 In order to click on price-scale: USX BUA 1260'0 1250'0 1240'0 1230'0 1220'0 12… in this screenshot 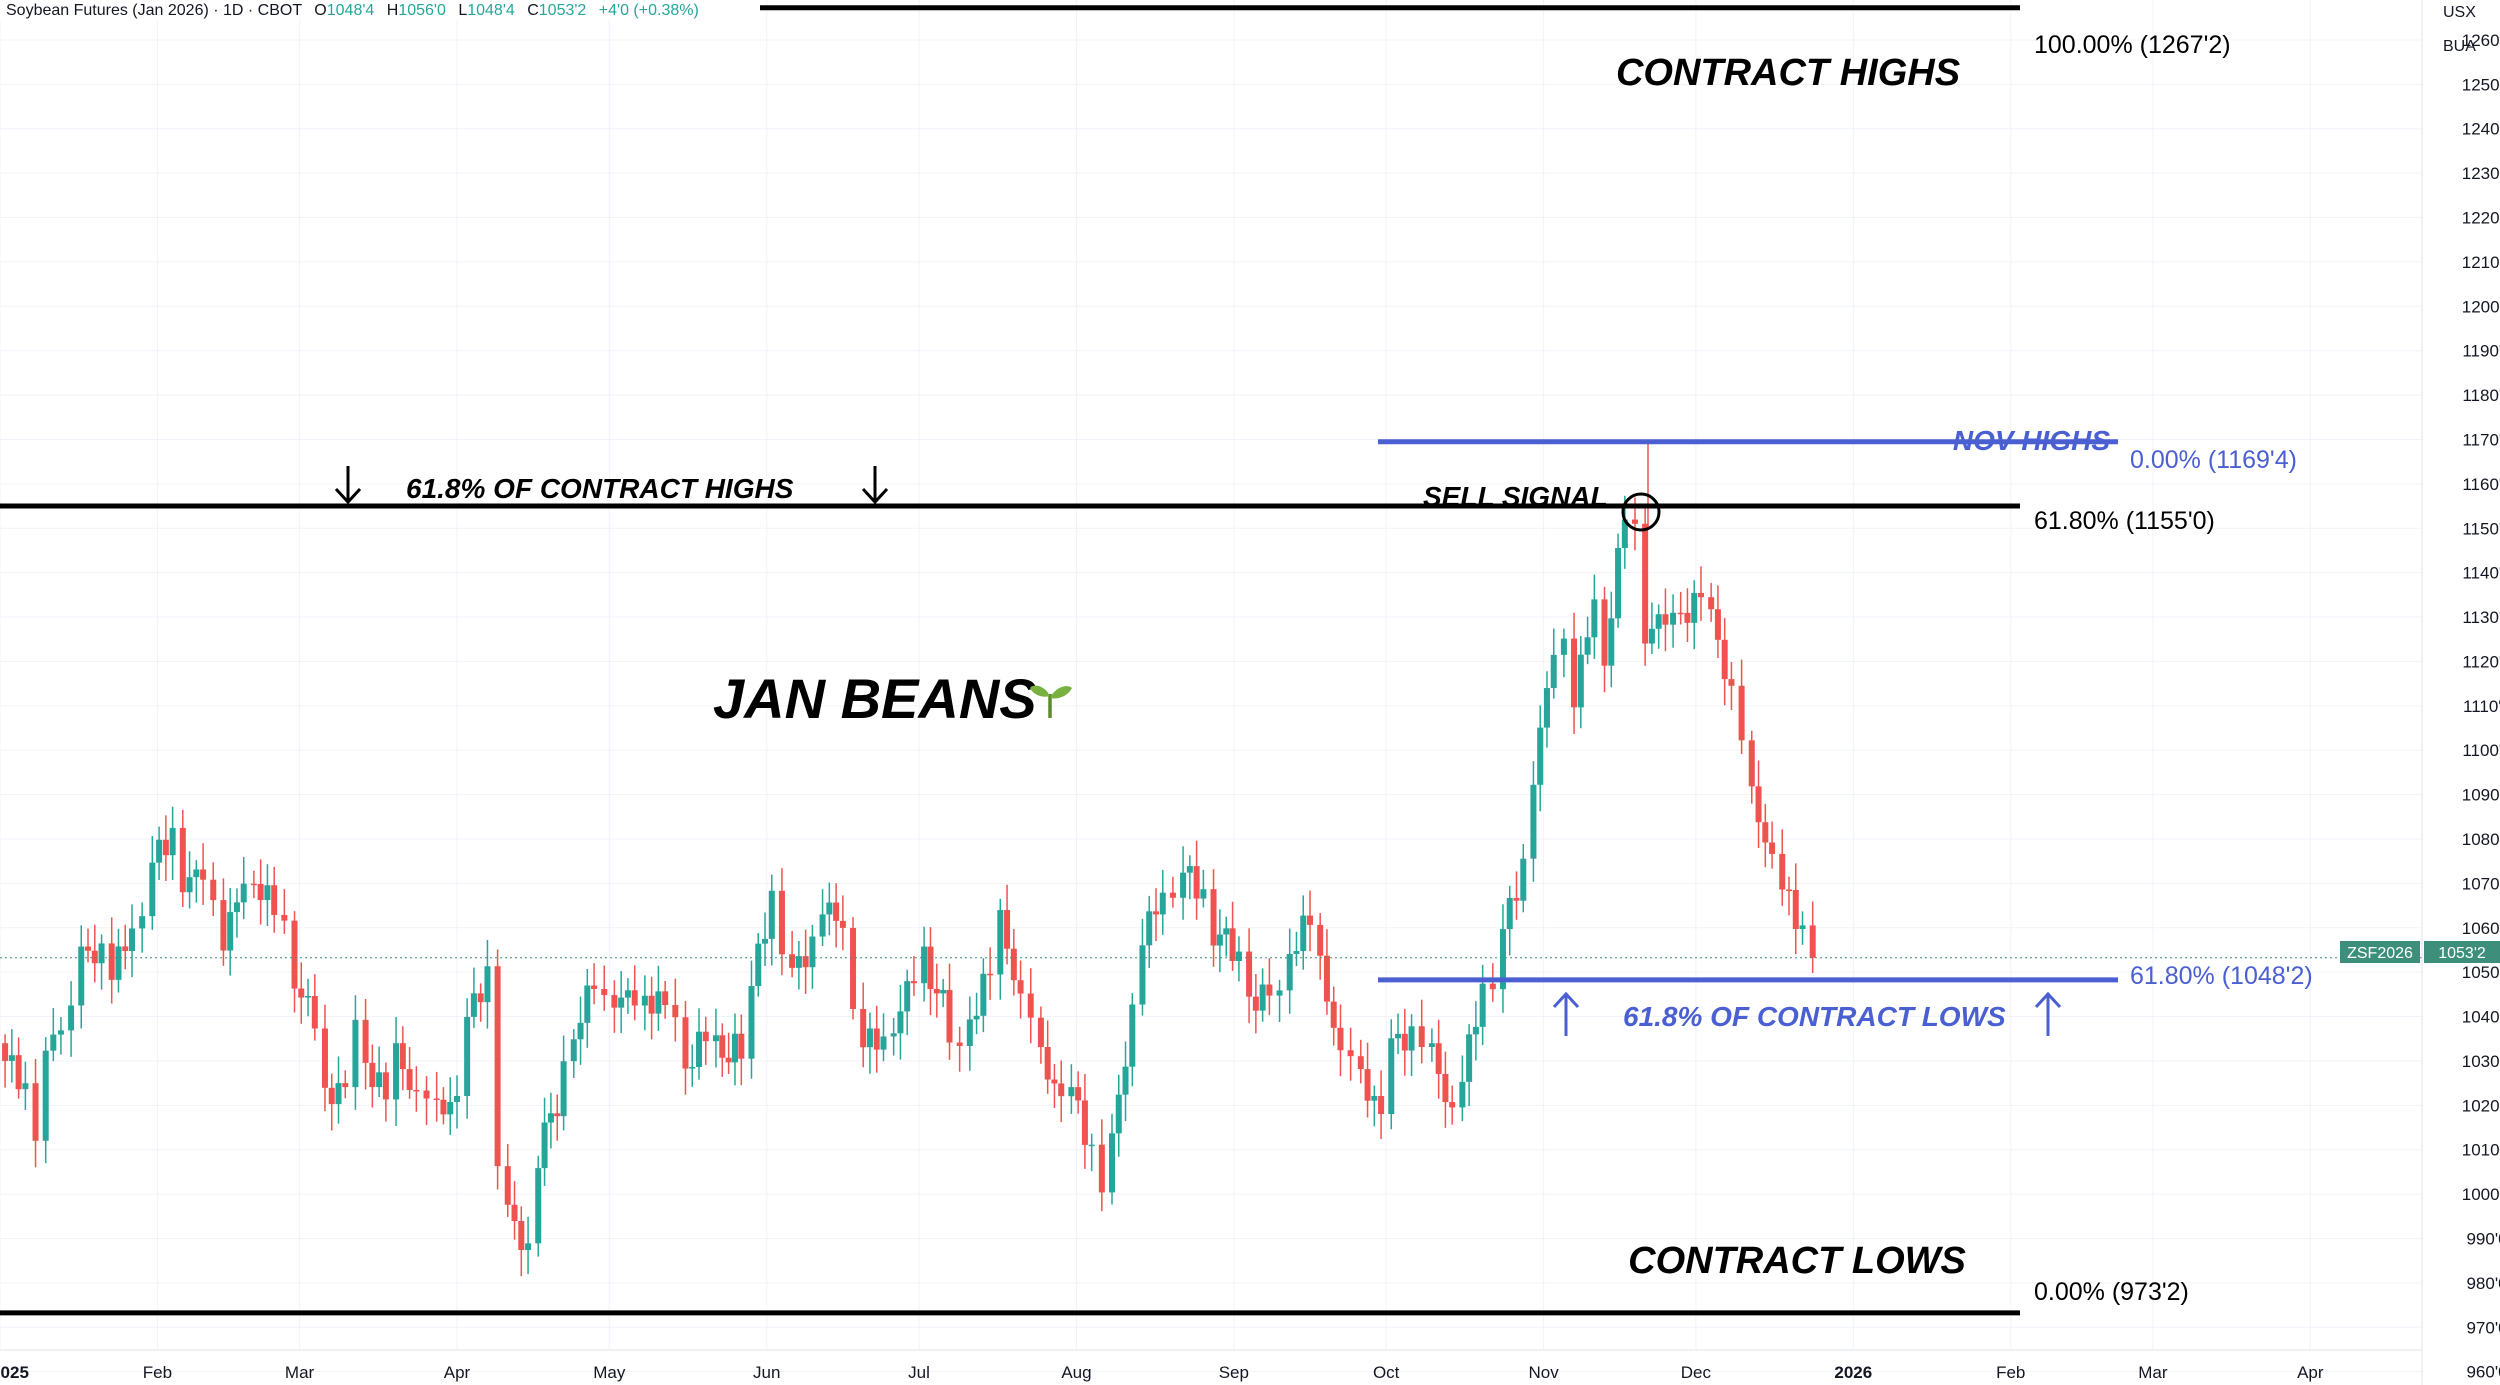, I will do `click(2460, 692)`.